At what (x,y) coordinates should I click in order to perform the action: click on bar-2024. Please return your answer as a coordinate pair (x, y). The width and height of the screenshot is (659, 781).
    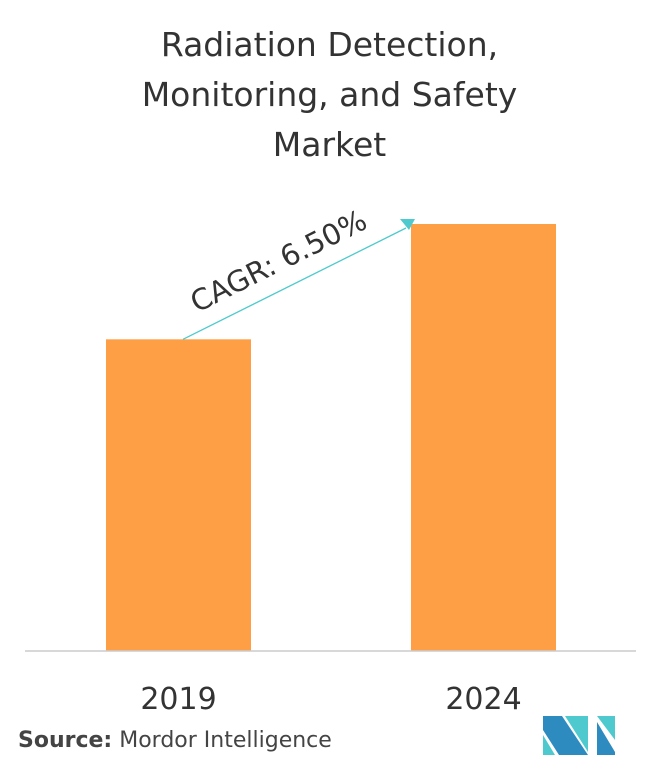
    Looking at the image, I should click on (483, 437).